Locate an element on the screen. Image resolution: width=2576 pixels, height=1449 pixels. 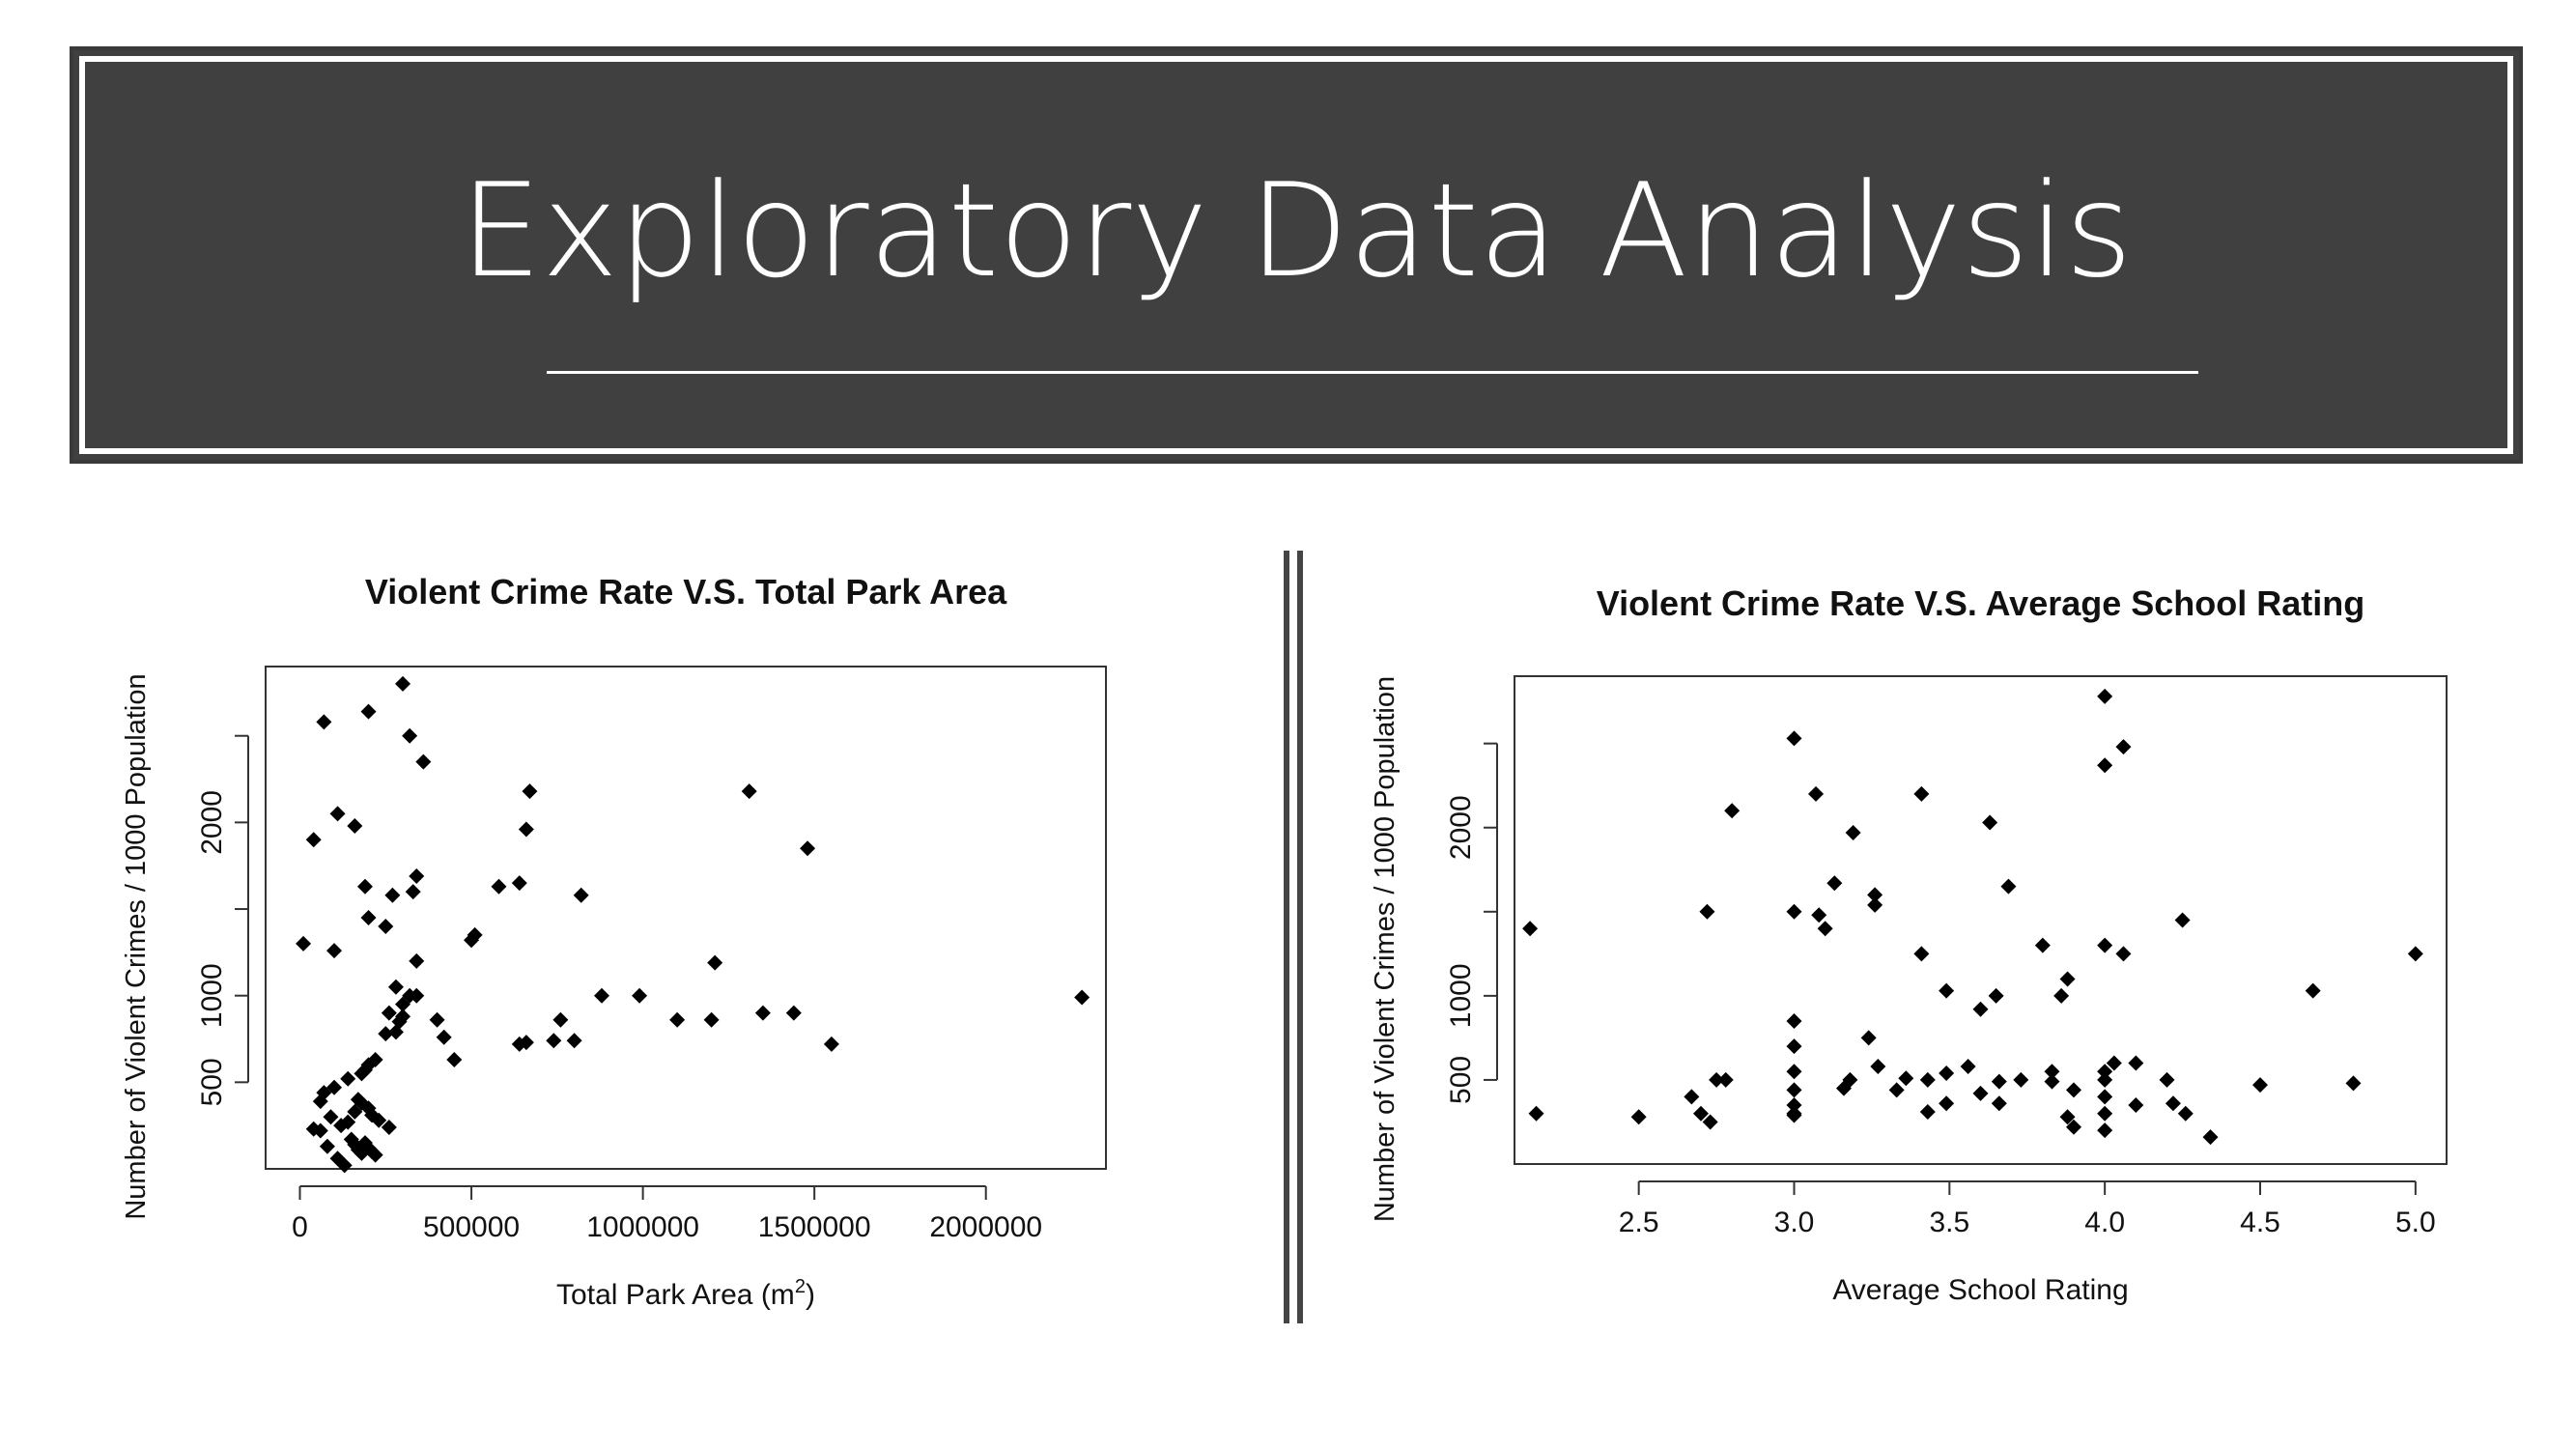
x-tick-label: 4.0 is located at coordinates (2104, 1222).